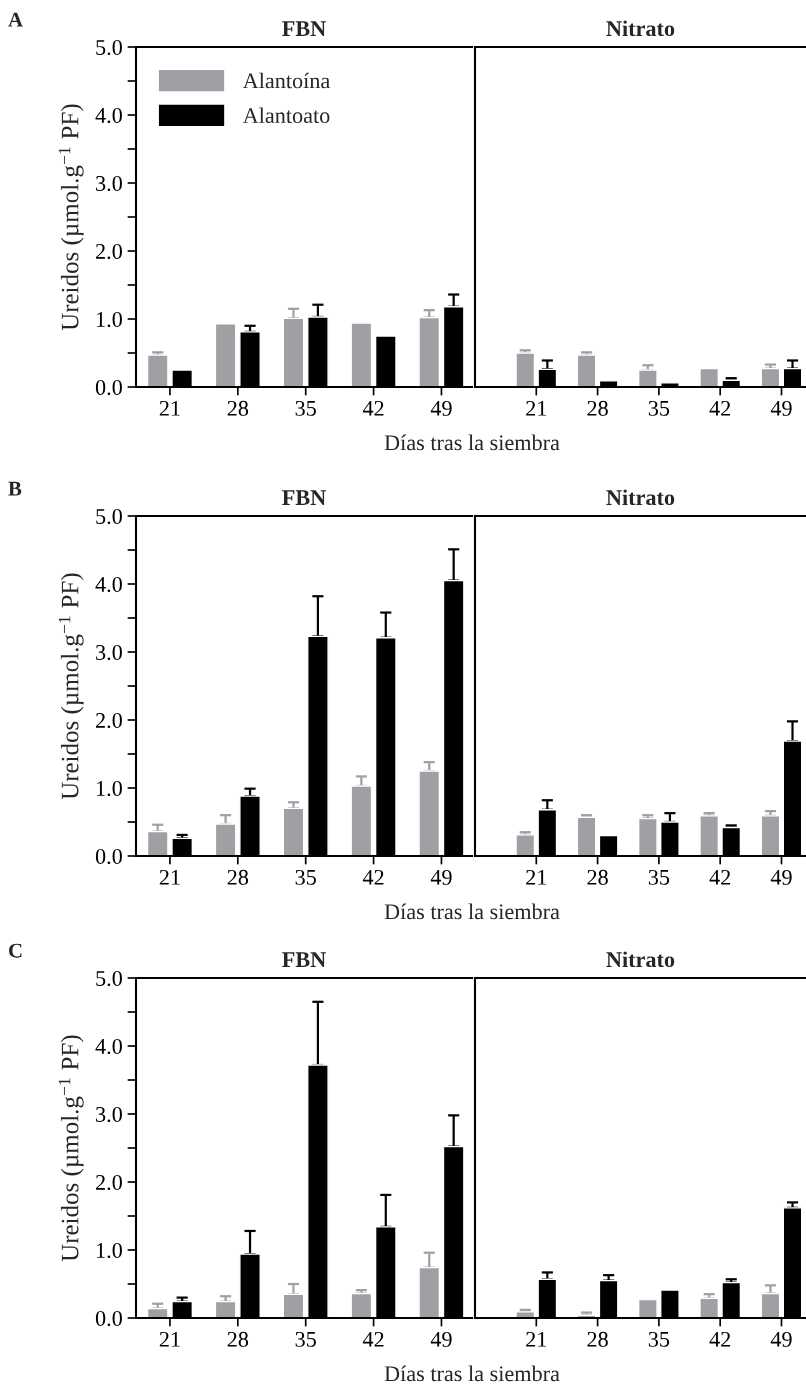 The width and height of the screenshot is (806, 1395). I want to click on legend-label: Alantoato, so click(286, 115).